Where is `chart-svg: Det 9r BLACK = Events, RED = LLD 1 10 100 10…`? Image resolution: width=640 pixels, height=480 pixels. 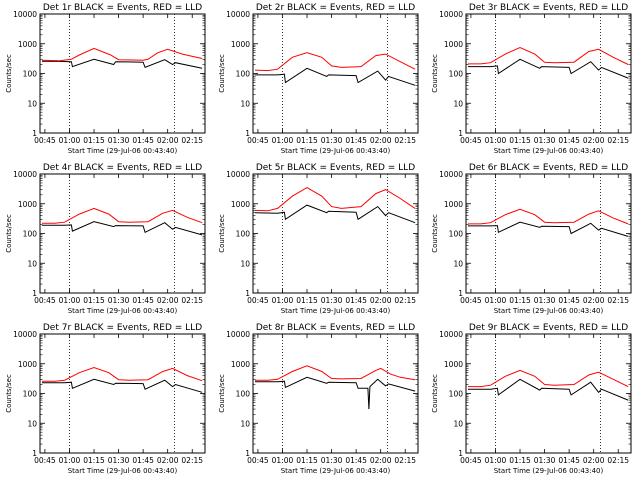 chart-svg: Det 9r BLACK = Events, RED = LLD 1 10 100 10… is located at coordinates (531, 399).